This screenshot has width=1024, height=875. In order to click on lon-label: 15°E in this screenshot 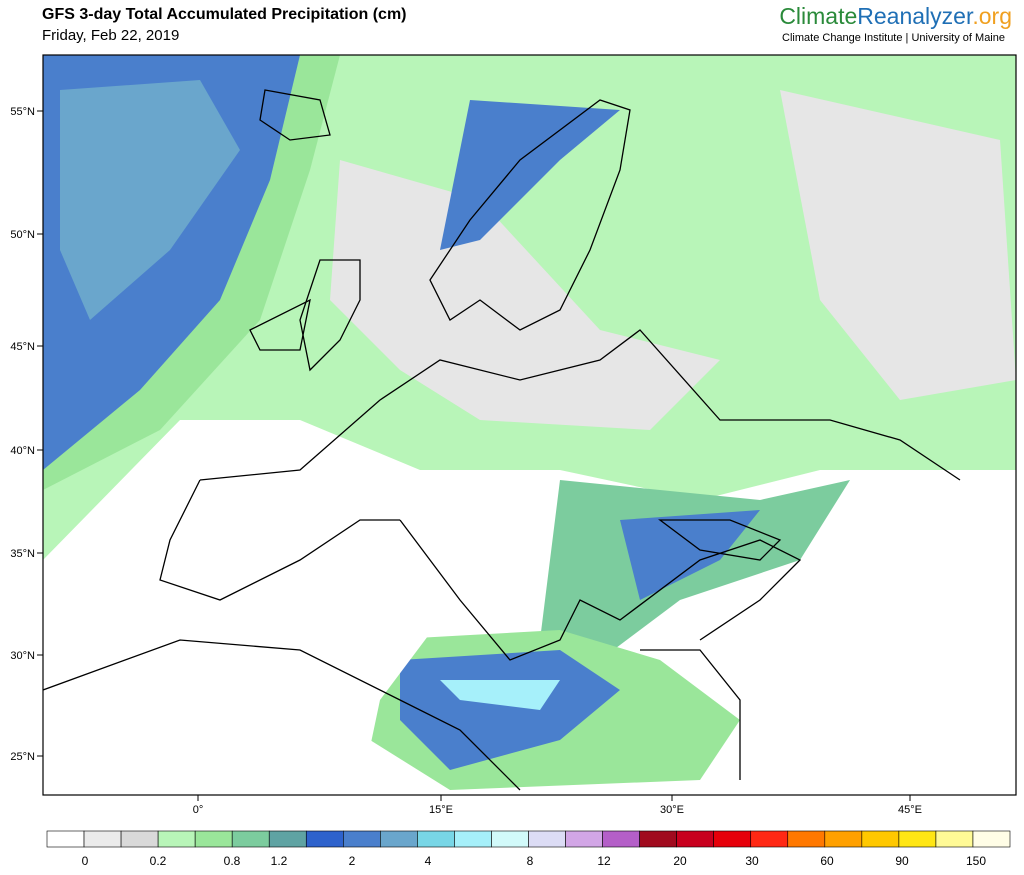, I will do `click(441, 810)`.